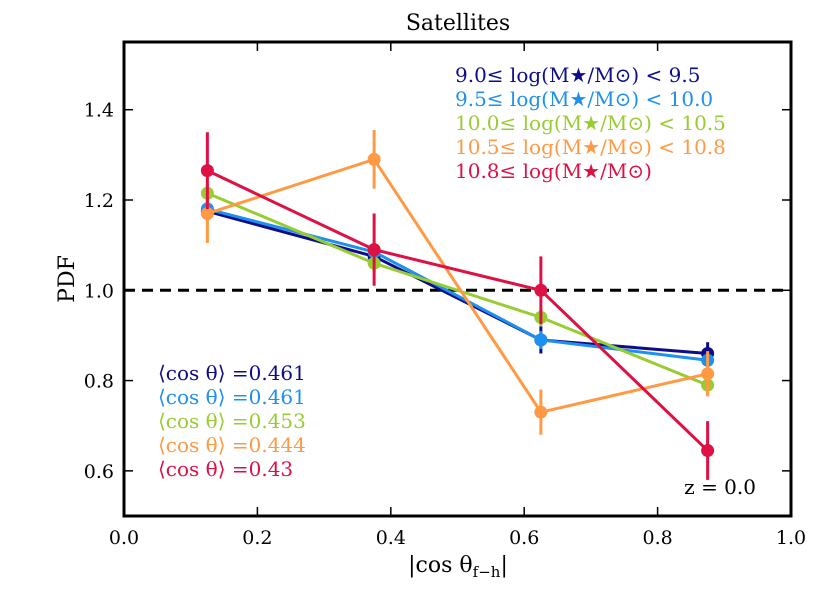 The width and height of the screenshot is (830, 593). What do you see at coordinates (99, 382) in the screenshot?
I see `y-tick-label: 0.8` at bounding box center [99, 382].